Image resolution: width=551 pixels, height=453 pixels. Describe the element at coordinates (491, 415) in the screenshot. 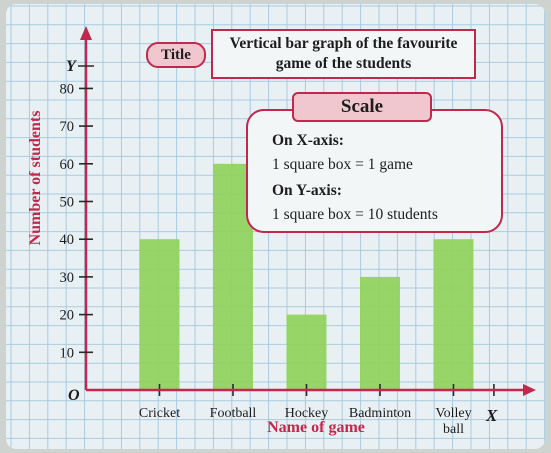

I see `x-axis-letter: X` at that location.